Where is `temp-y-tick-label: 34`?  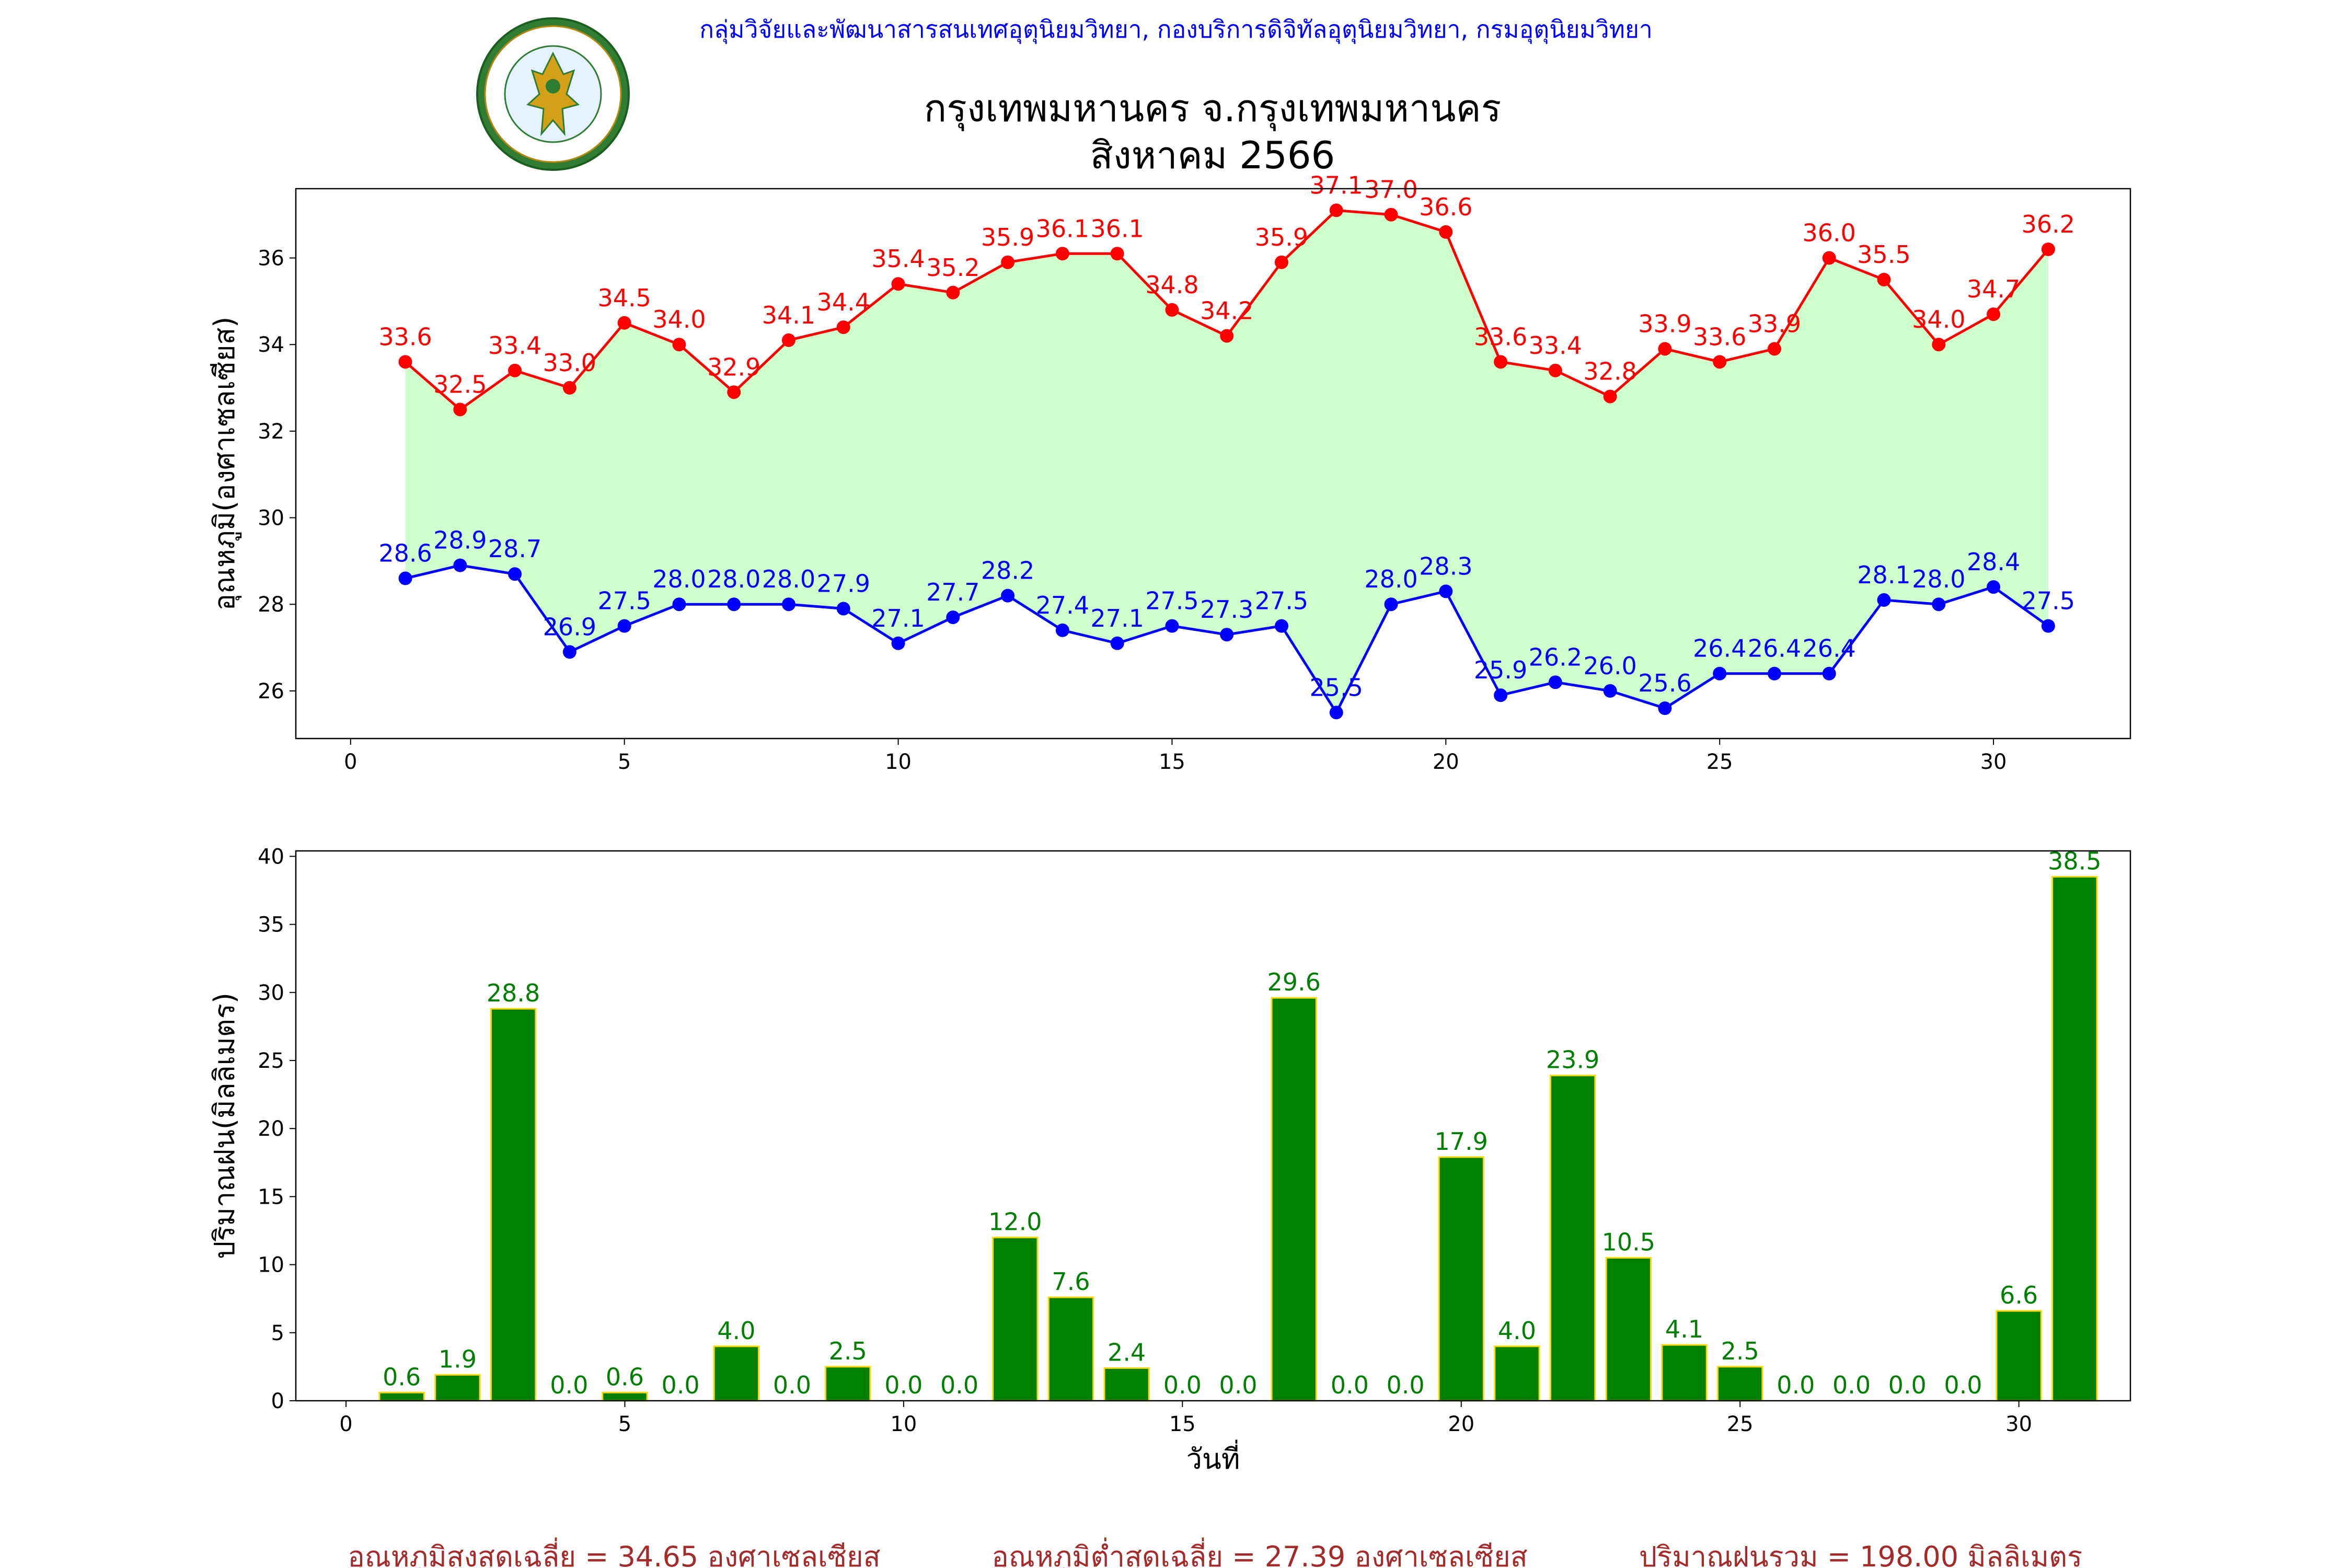 temp-y-tick-label: 34 is located at coordinates (271, 345).